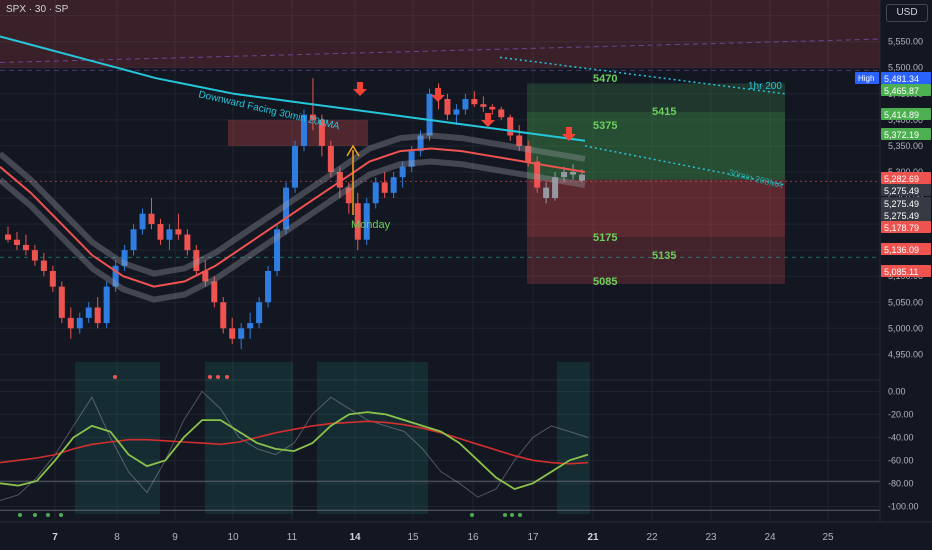 The image size is (932, 550). What do you see at coordinates (353, 150) in the screenshot?
I see `monday-arrow-head` at bounding box center [353, 150].